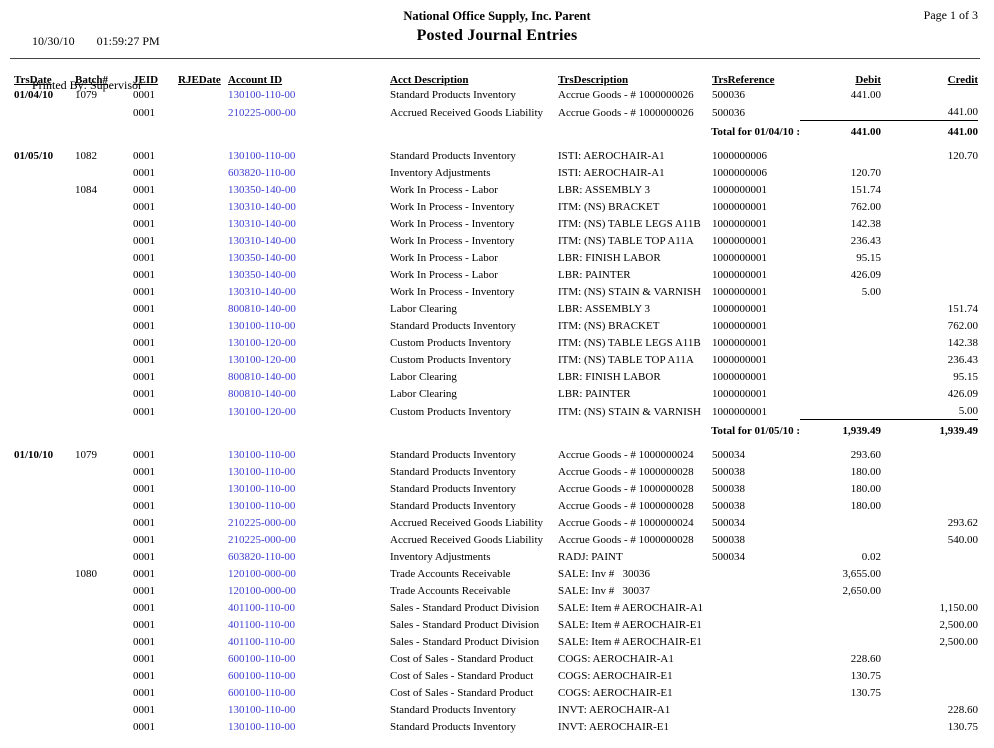  I want to click on cell-debit: 95.15, so click(868, 258).